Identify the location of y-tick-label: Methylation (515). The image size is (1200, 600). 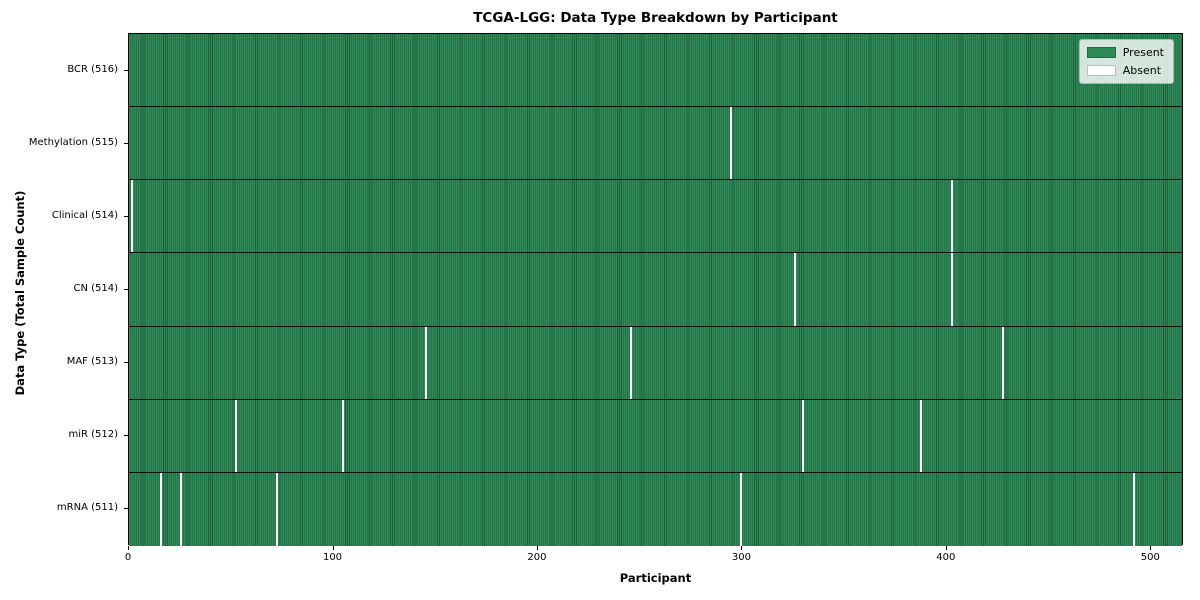
(73, 142).